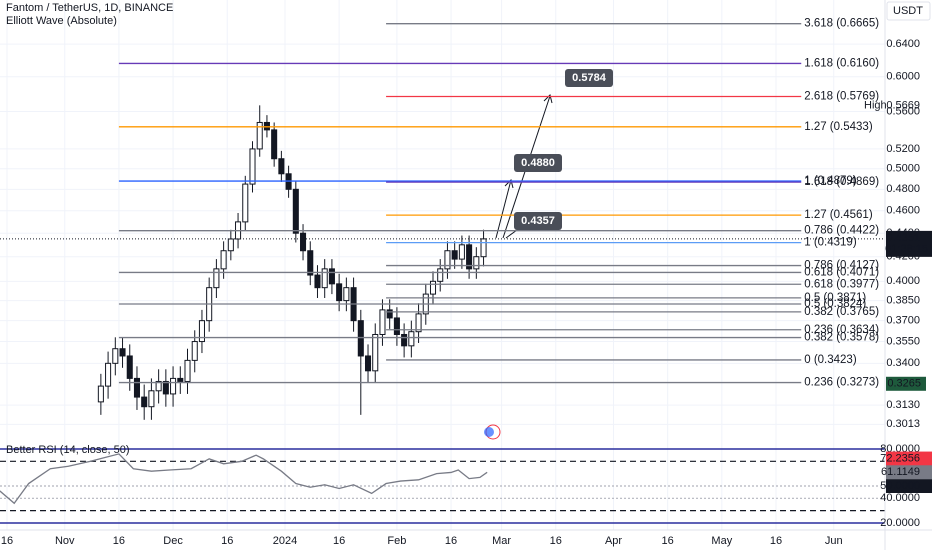 This screenshot has width=932, height=550. Describe the element at coordinates (173, 541) in the screenshot. I see `x-tick-label: Dec` at that location.